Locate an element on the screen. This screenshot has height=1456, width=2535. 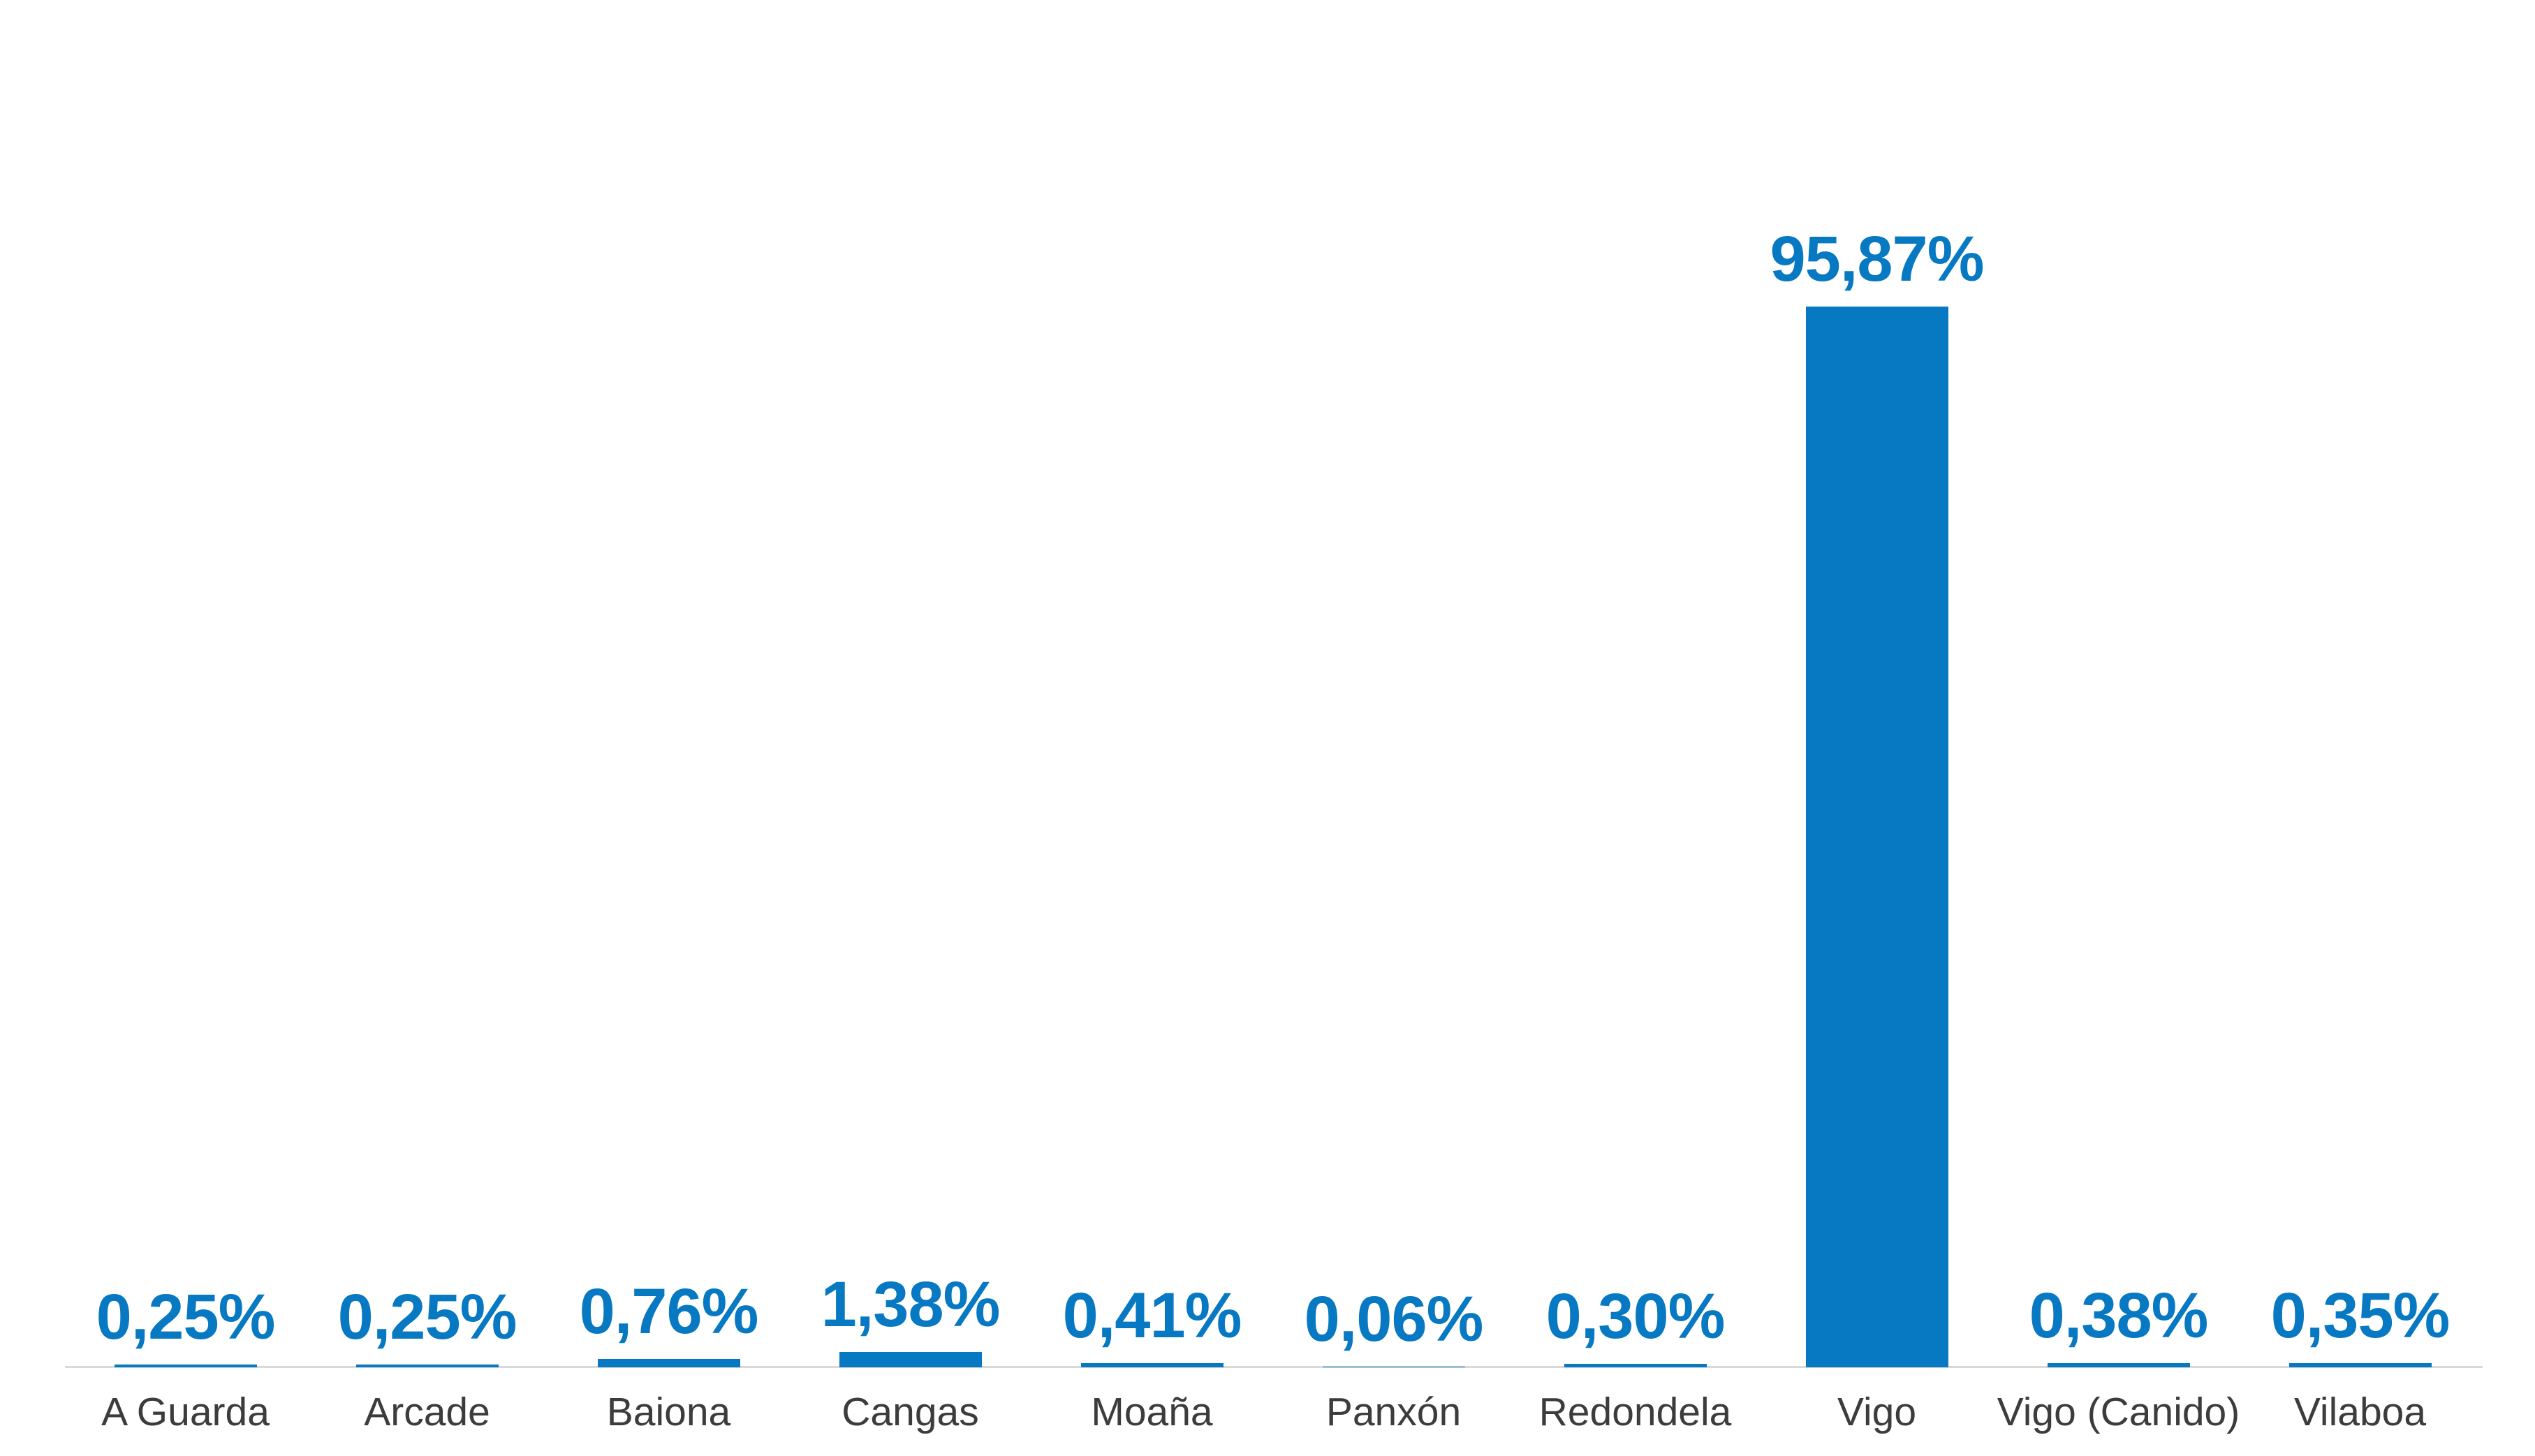
bar-group: 0,38% Vigo (Canido) is located at coordinates (2118, 728).